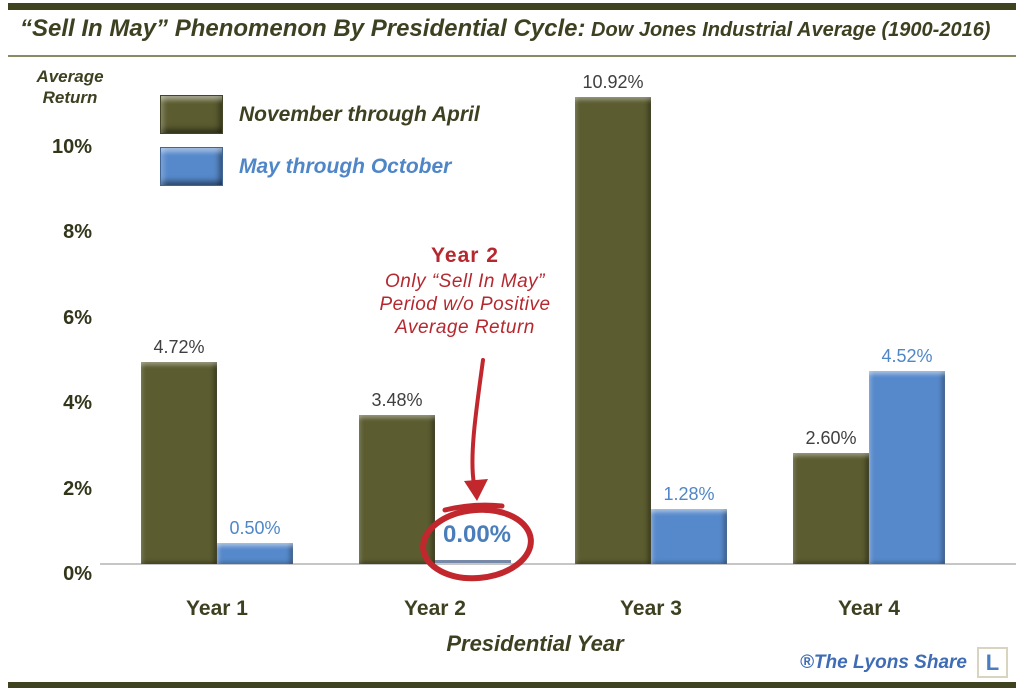 The height and width of the screenshot is (690, 1024). Describe the element at coordinates (477, 422) in the screenshot. I see `annotation-arrow` at that location.